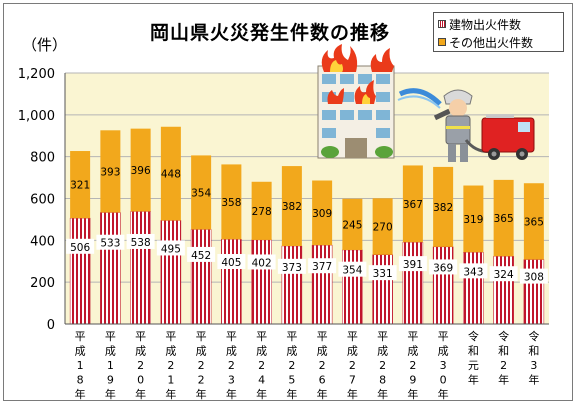 This screenshot has width=578, height=406. I want to click on data-label-other: 358, so click(231, 203).